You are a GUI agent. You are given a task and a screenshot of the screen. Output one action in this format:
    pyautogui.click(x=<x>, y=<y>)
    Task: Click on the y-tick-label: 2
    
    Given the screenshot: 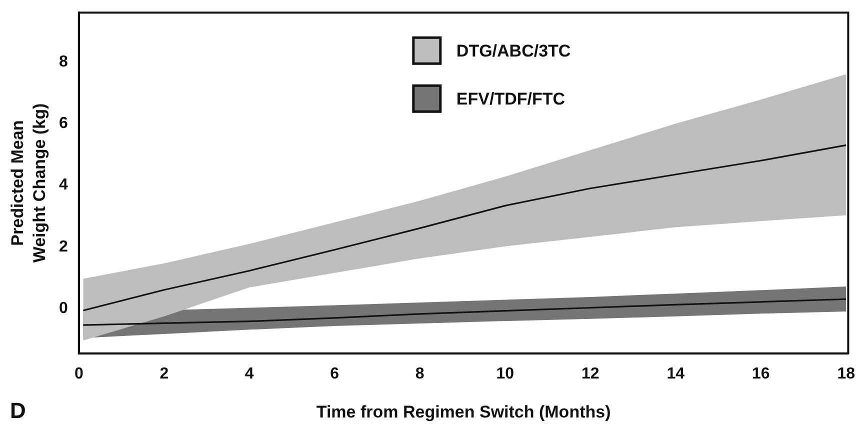 What is the action you would take?
    pyautogui.click(x=63, y=247)
    